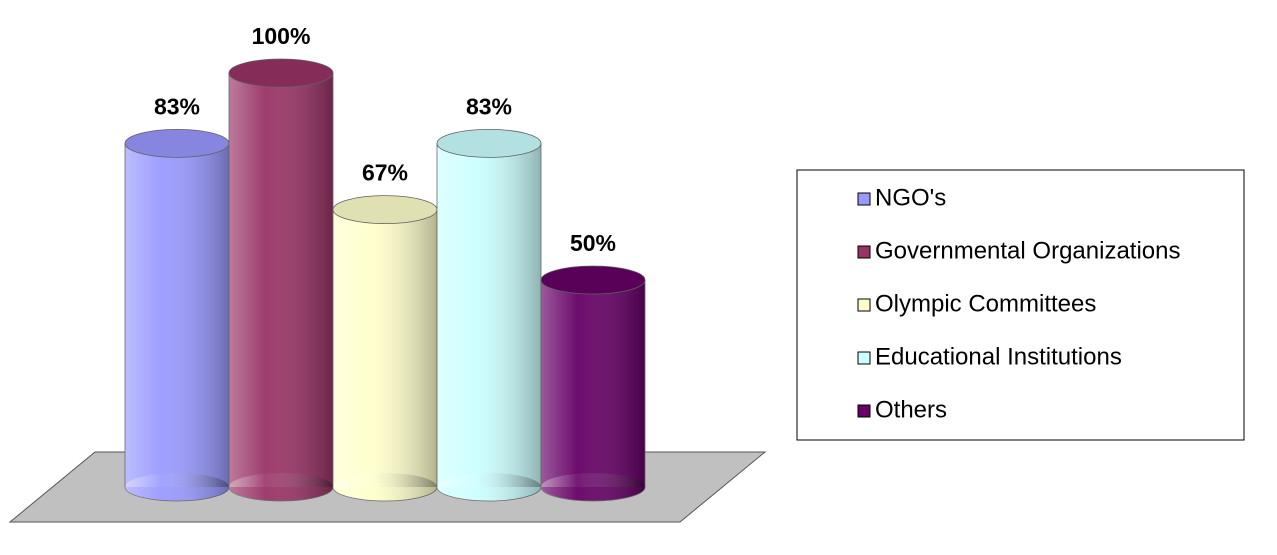 The height and width of the screenshot is (555, 1277). Describe the element at coordinates (998, 356) in the screenshot. I see `legend-label: Educational Institutions` at that location.